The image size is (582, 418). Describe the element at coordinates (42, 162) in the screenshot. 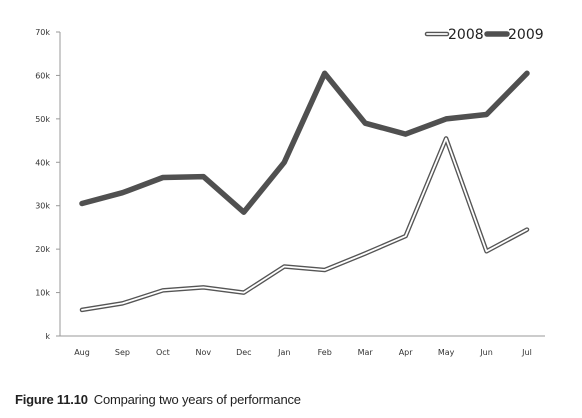

I see `y-tick-label: 40k` at that location.